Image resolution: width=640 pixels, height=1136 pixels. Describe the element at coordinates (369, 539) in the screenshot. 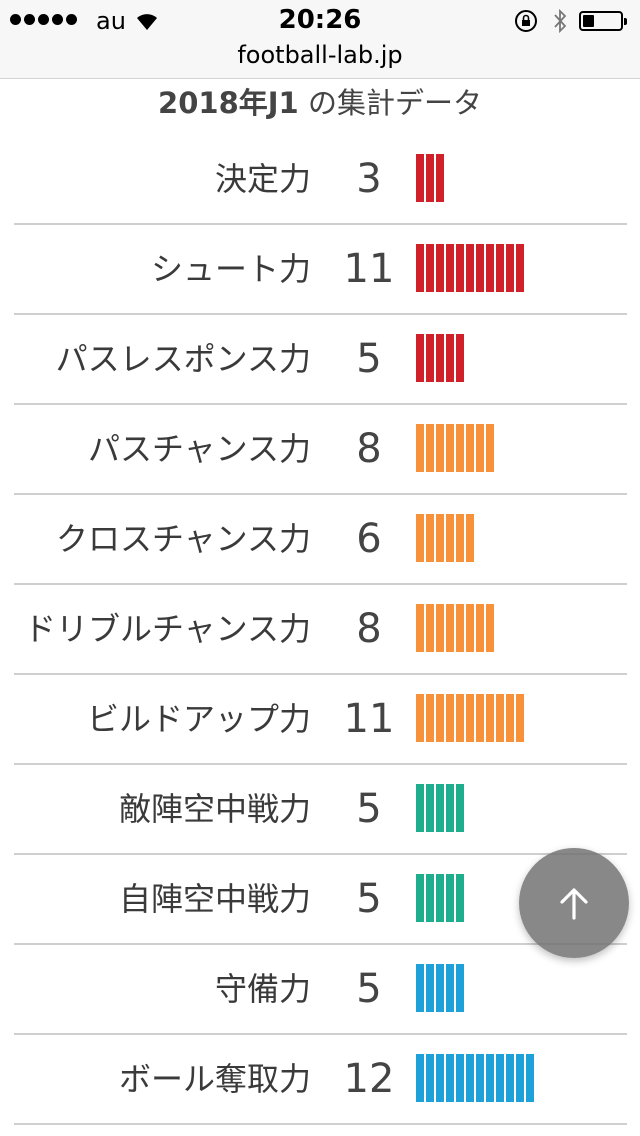

I see `stat-value: 6` at that location.